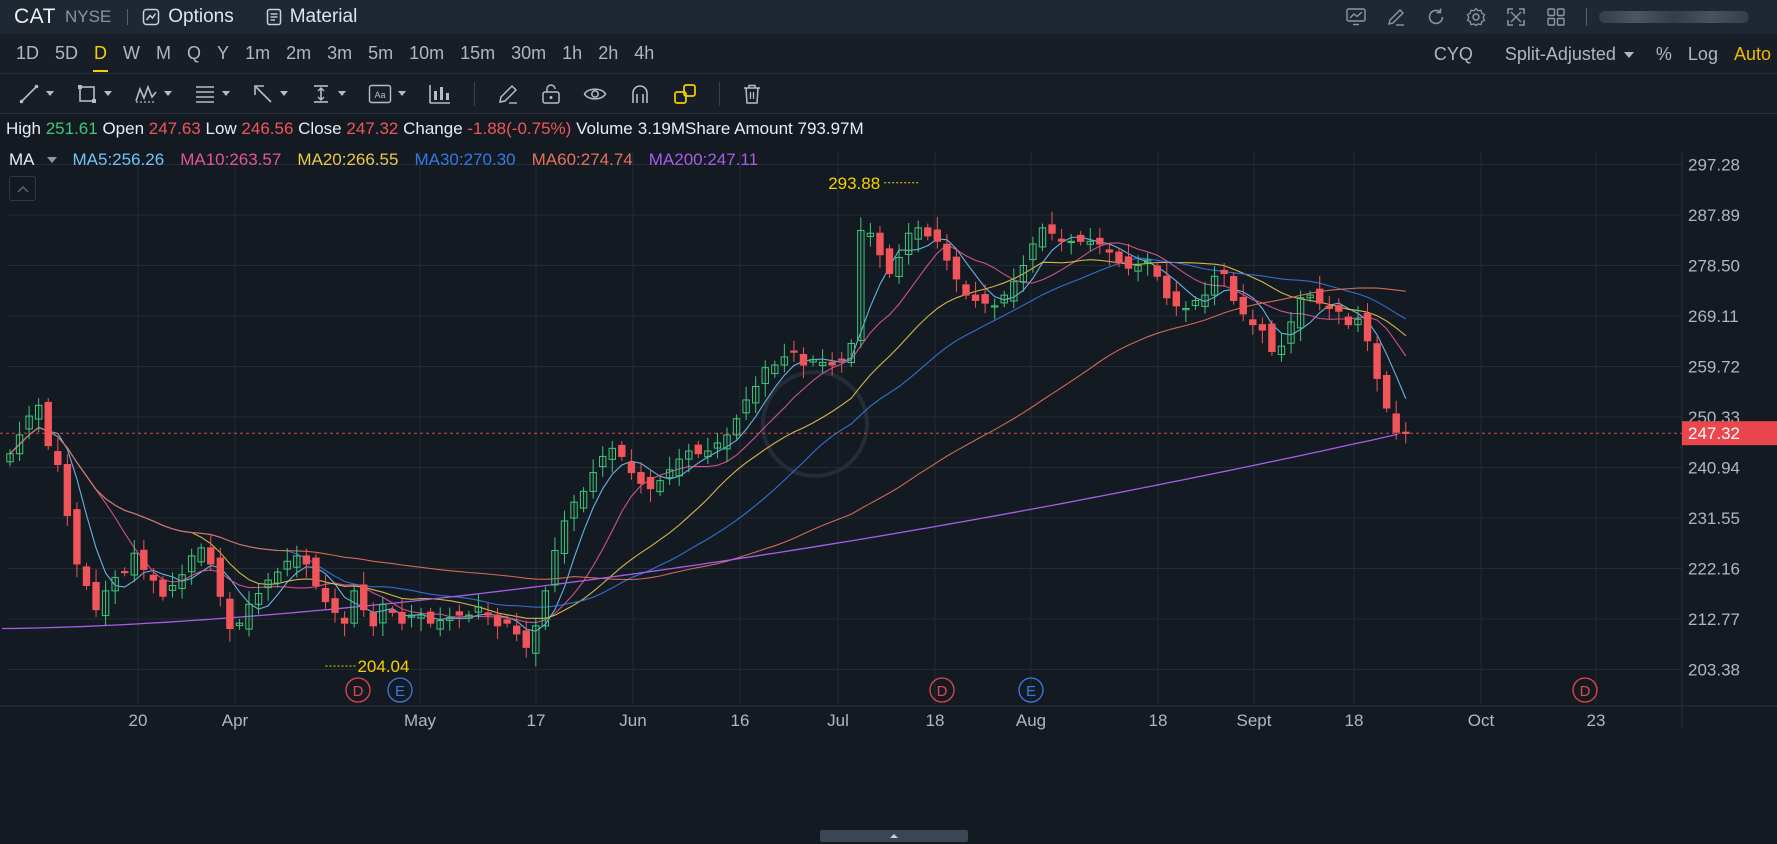 This screenshot has height=844, width=1777. Describe the element at coordinates (340, 53) in the screenshot. I see `period-tab-3m: 3m` at that location.